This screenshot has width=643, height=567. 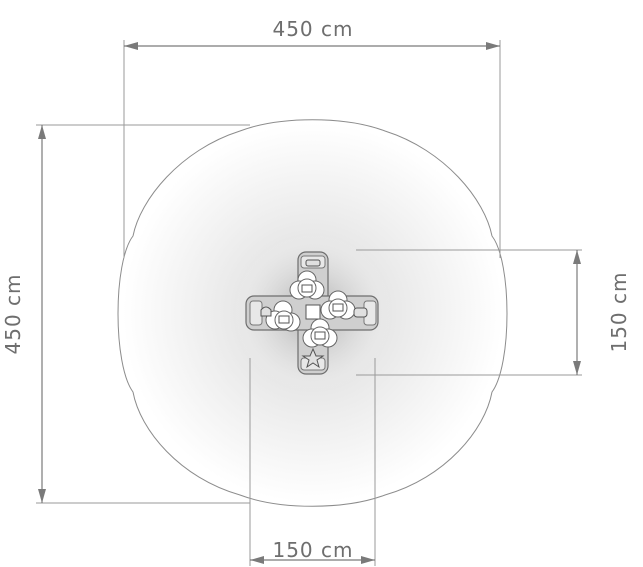 I want to click on dimension-label-bottom: 150 cm, so click(x=312, y=550).